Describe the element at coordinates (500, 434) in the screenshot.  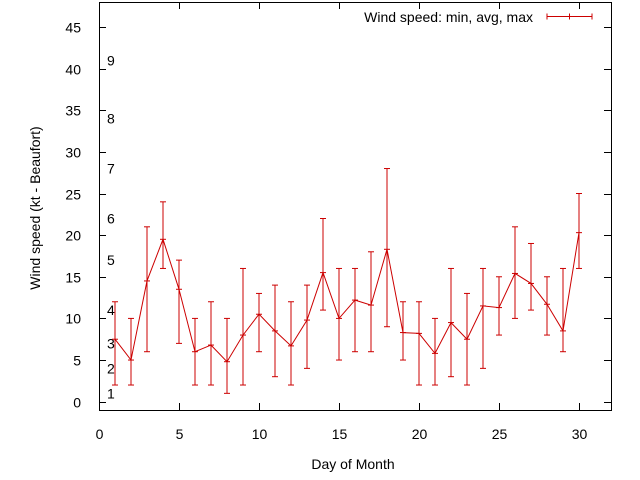
I see `x-tick-label: 25` at that location.